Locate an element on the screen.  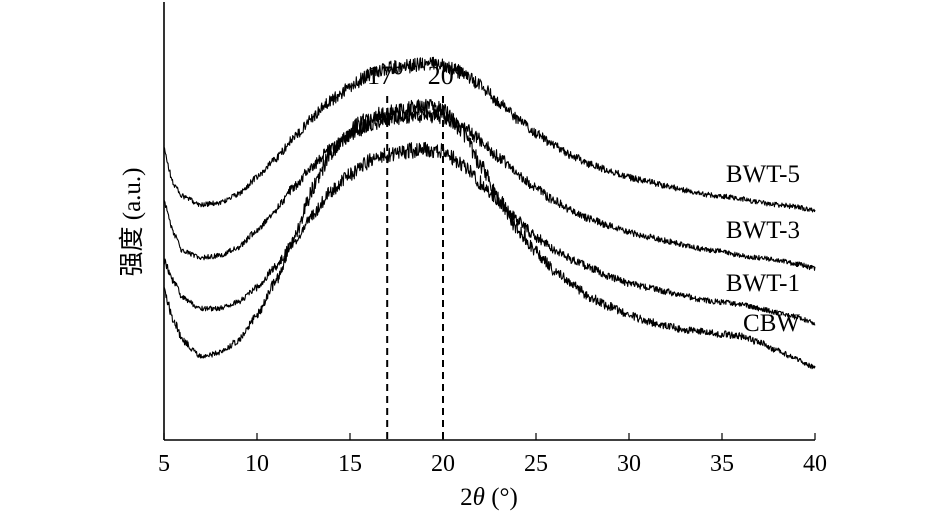
x-tick-label-30: 30 is located at coordinates (629, 464).